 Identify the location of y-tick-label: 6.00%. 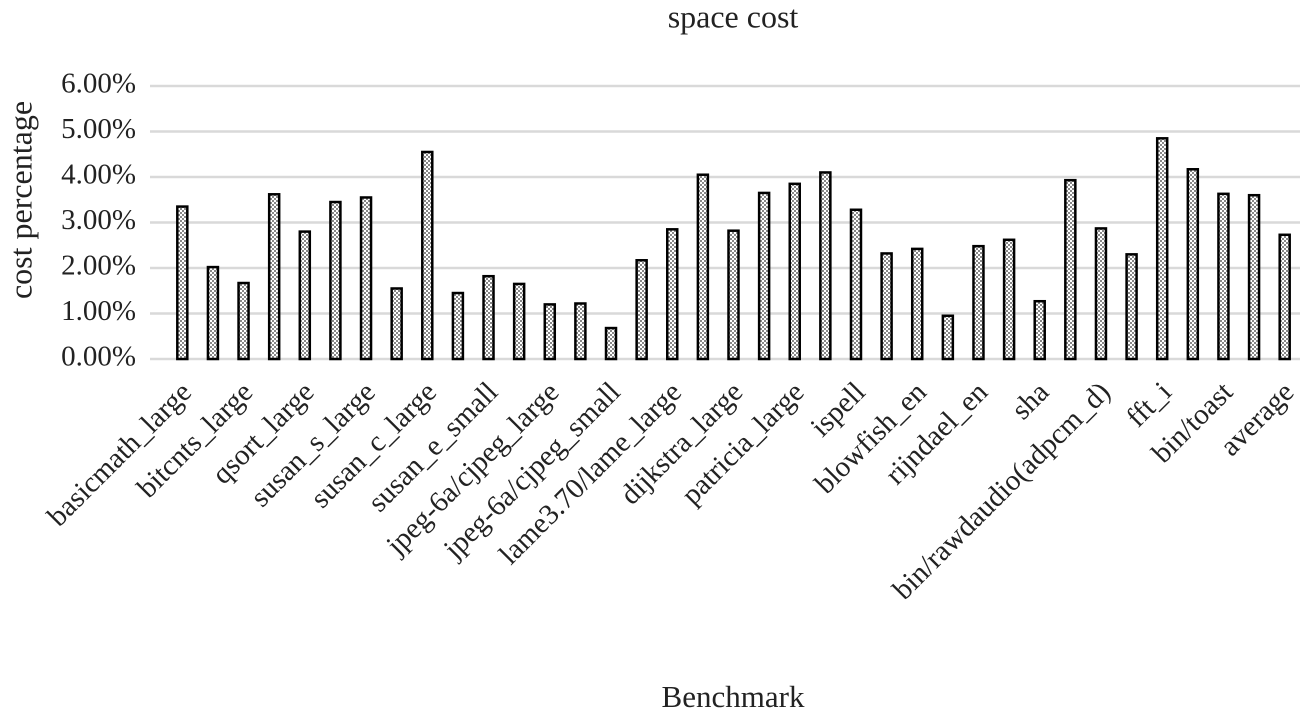
(98, 84).